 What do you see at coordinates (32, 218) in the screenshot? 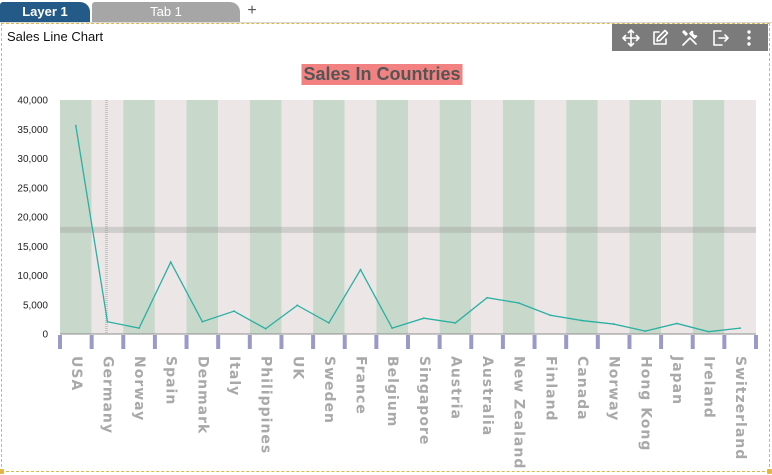
I see `y-tick-label: 20,000` at bounding box center [32, 218].